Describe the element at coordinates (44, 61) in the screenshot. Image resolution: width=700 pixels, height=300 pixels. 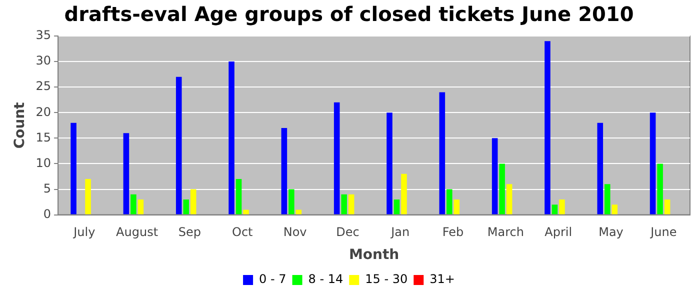
I see `y-tick-label: 30` at that location.